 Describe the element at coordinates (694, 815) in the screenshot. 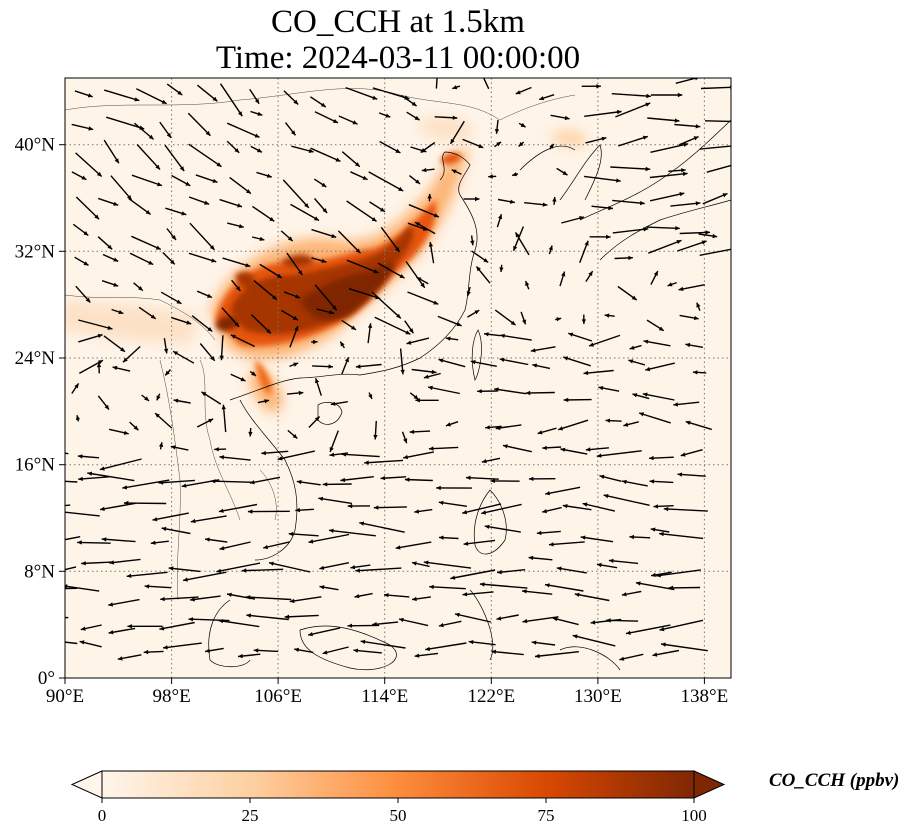

I see `colorbar-tick: 100` at that location.